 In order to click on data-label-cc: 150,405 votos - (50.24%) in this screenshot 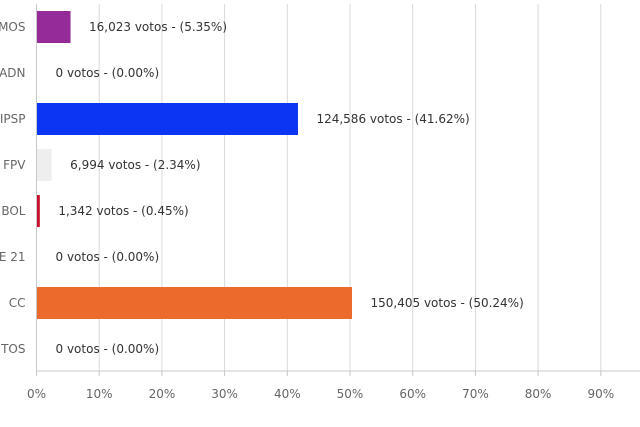, I will do `click(447, 303)`.